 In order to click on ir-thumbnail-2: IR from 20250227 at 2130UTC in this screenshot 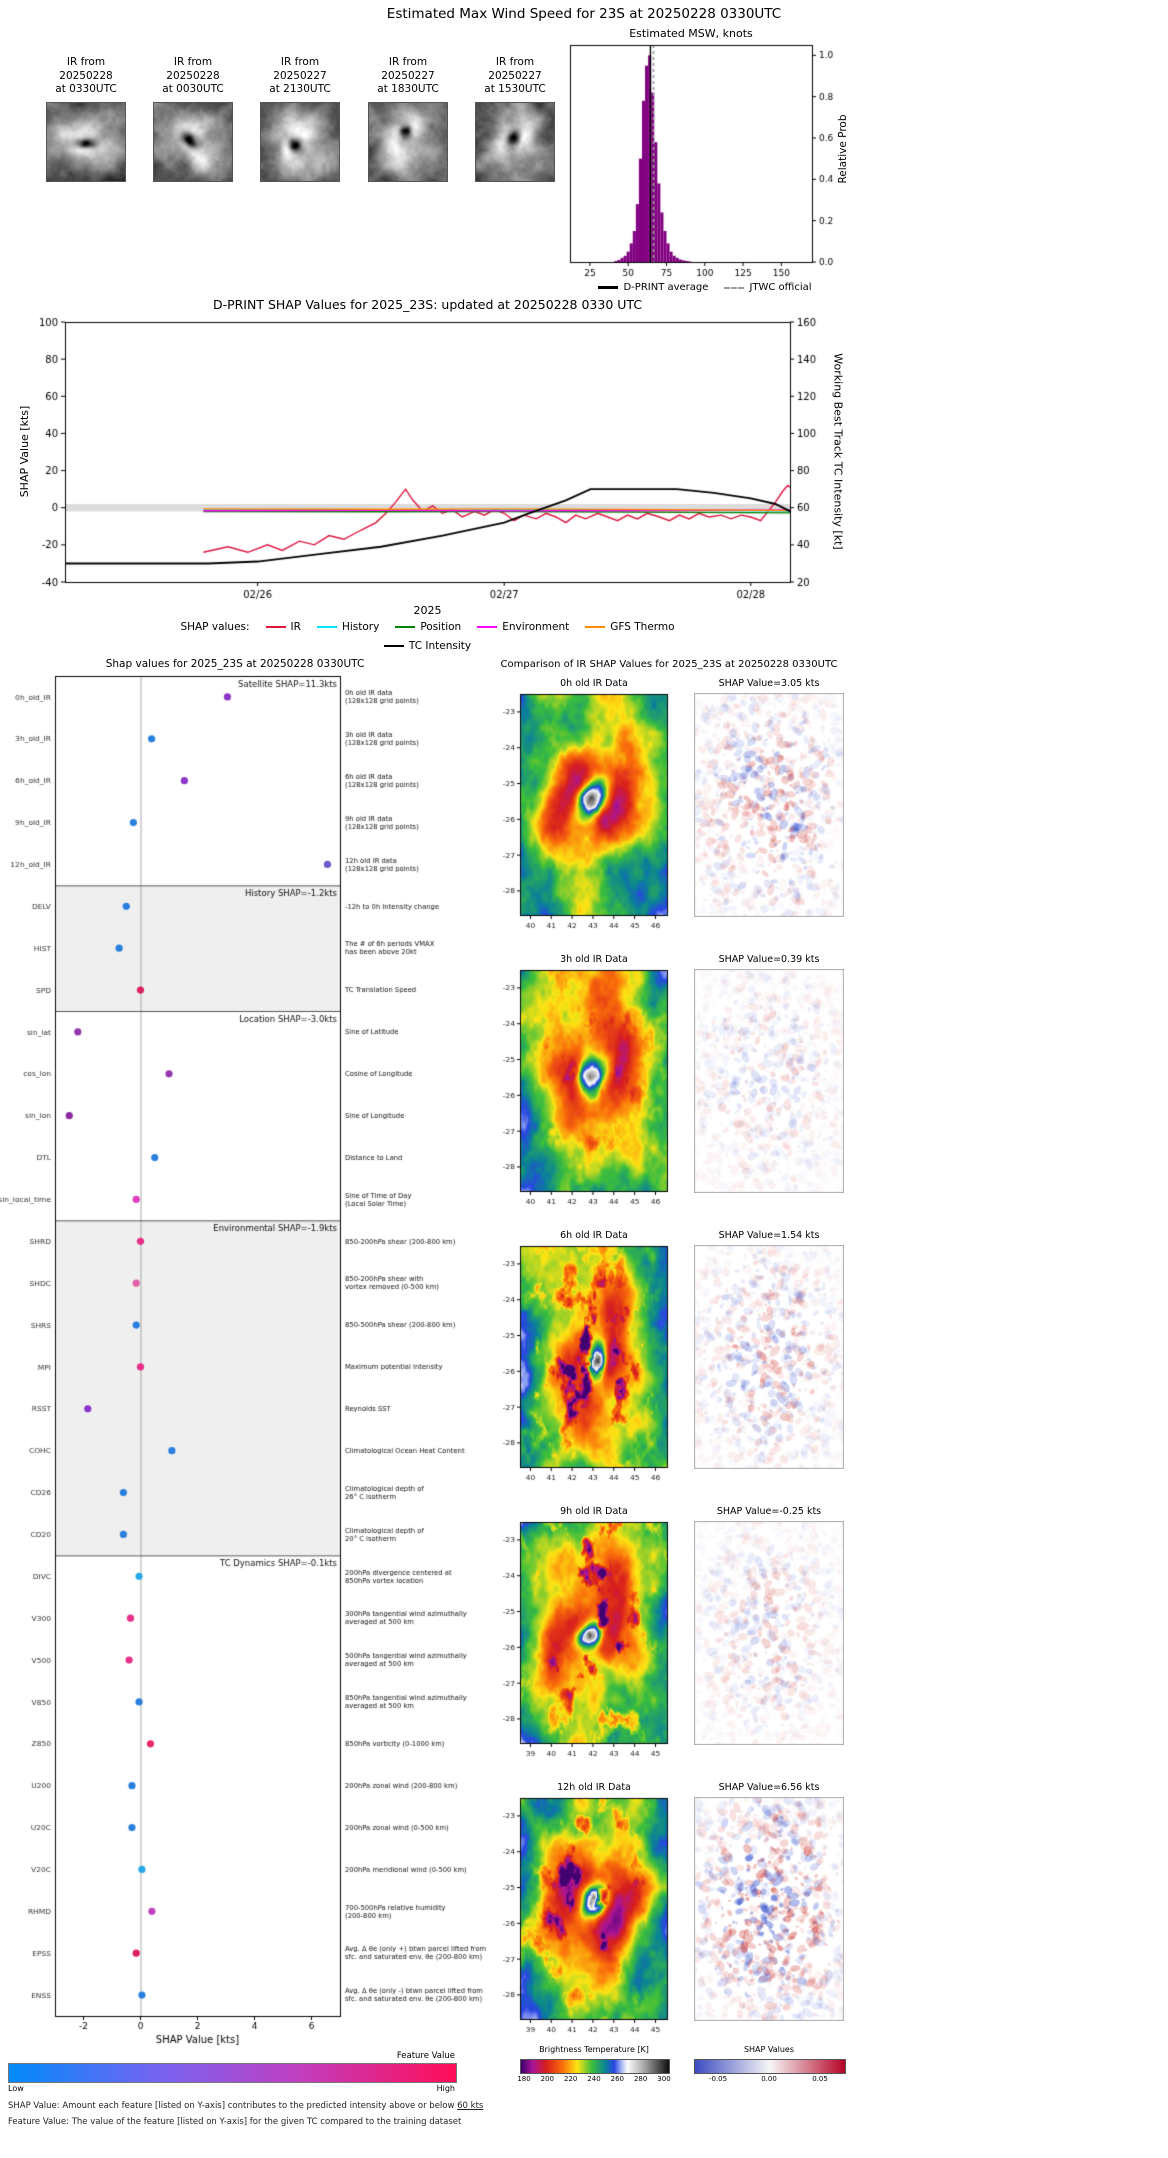, I will do `click(300, 119)`.